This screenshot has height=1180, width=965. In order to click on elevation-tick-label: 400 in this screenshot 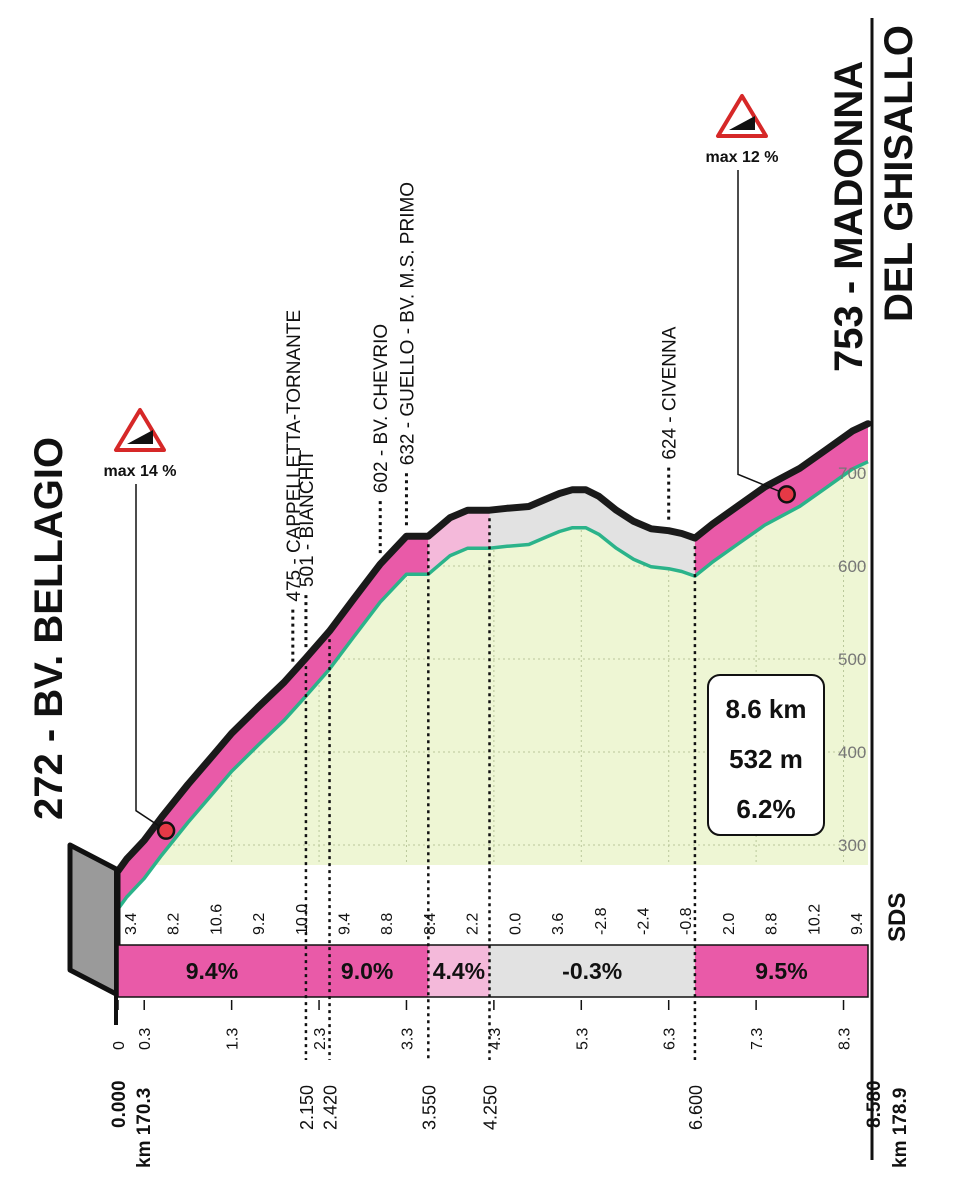, I will do `click(852, 752)`.